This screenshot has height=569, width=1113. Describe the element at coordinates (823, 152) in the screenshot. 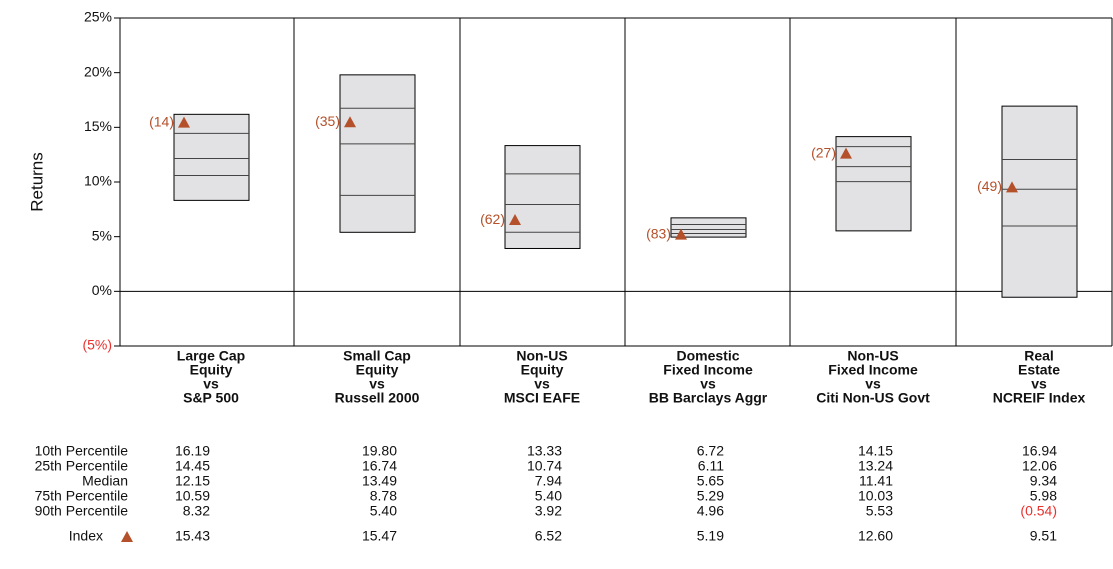

I see `rank-label: (27)` at that location.